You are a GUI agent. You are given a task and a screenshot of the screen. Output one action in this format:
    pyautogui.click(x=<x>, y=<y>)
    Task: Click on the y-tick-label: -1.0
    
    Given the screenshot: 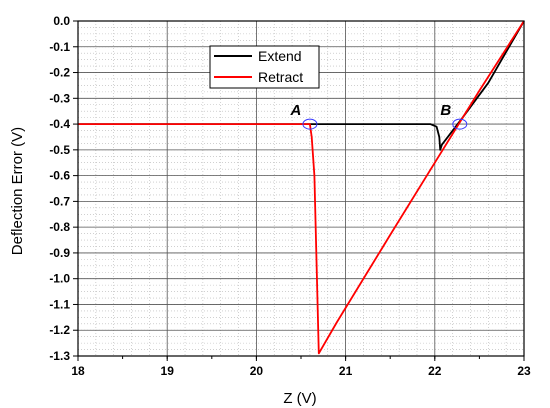 What is the action you would take?
    pyautogui.click(x=59, y=279)
    